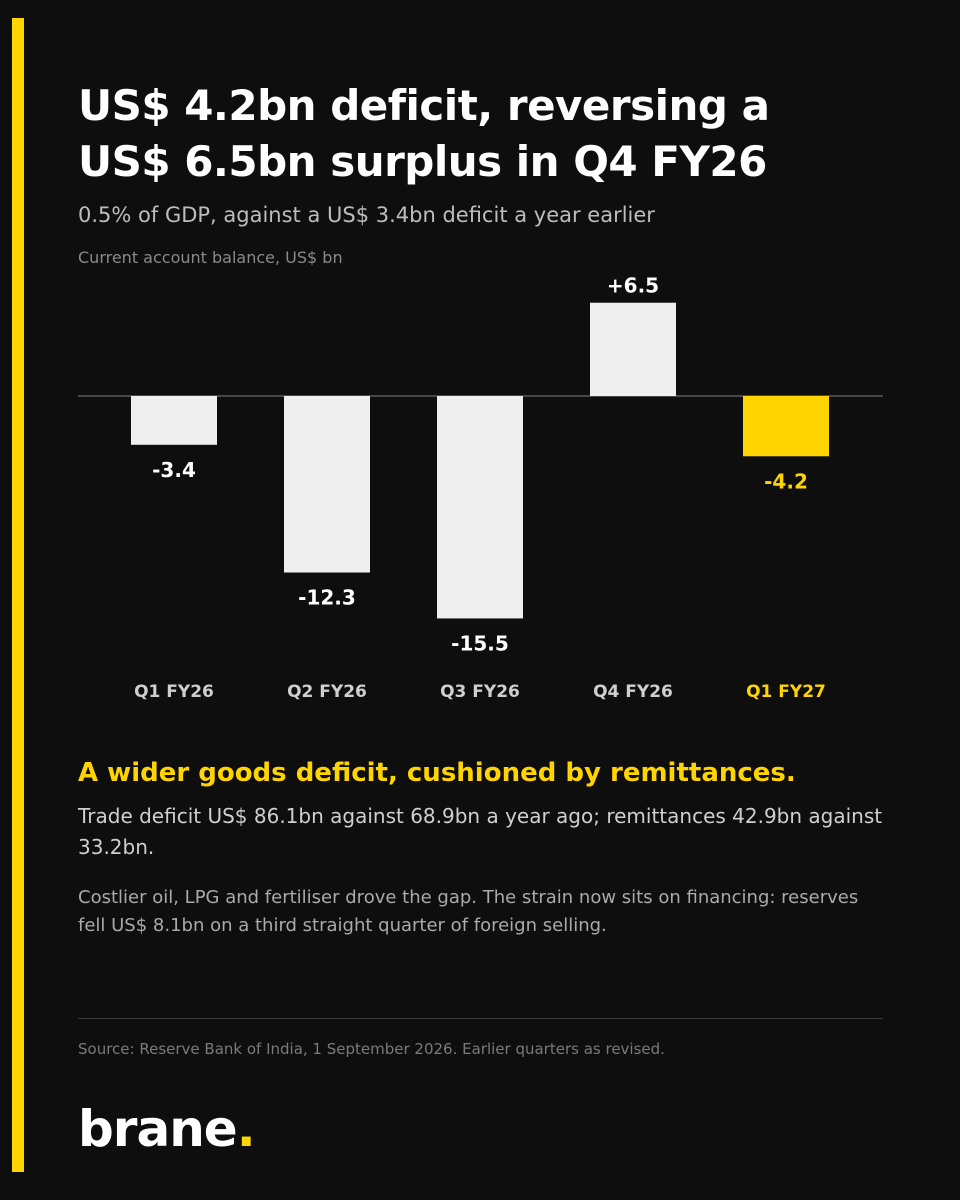 This screenshot has height=1200, width=960. I want to click on x-tick-q4-fy26: Q4 FY26, so click(633, 692).